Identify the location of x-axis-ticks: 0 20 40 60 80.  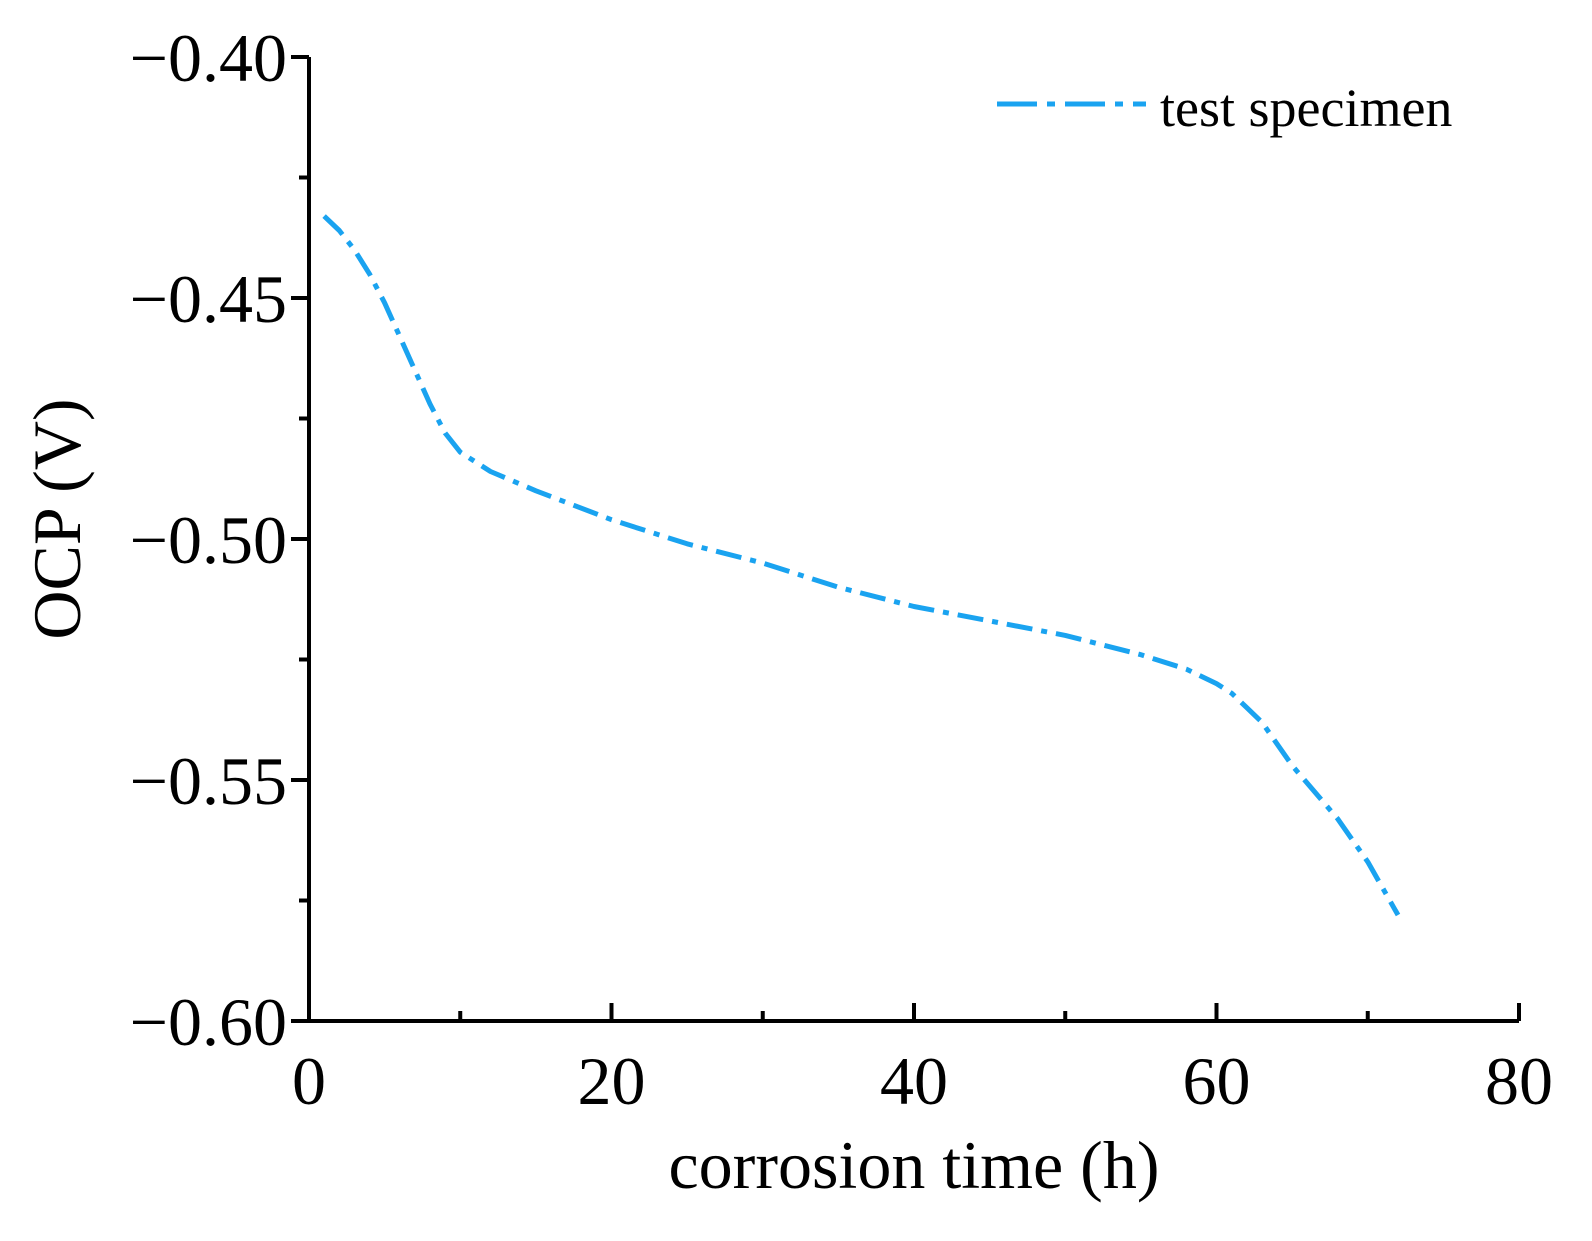
(922, 1061).